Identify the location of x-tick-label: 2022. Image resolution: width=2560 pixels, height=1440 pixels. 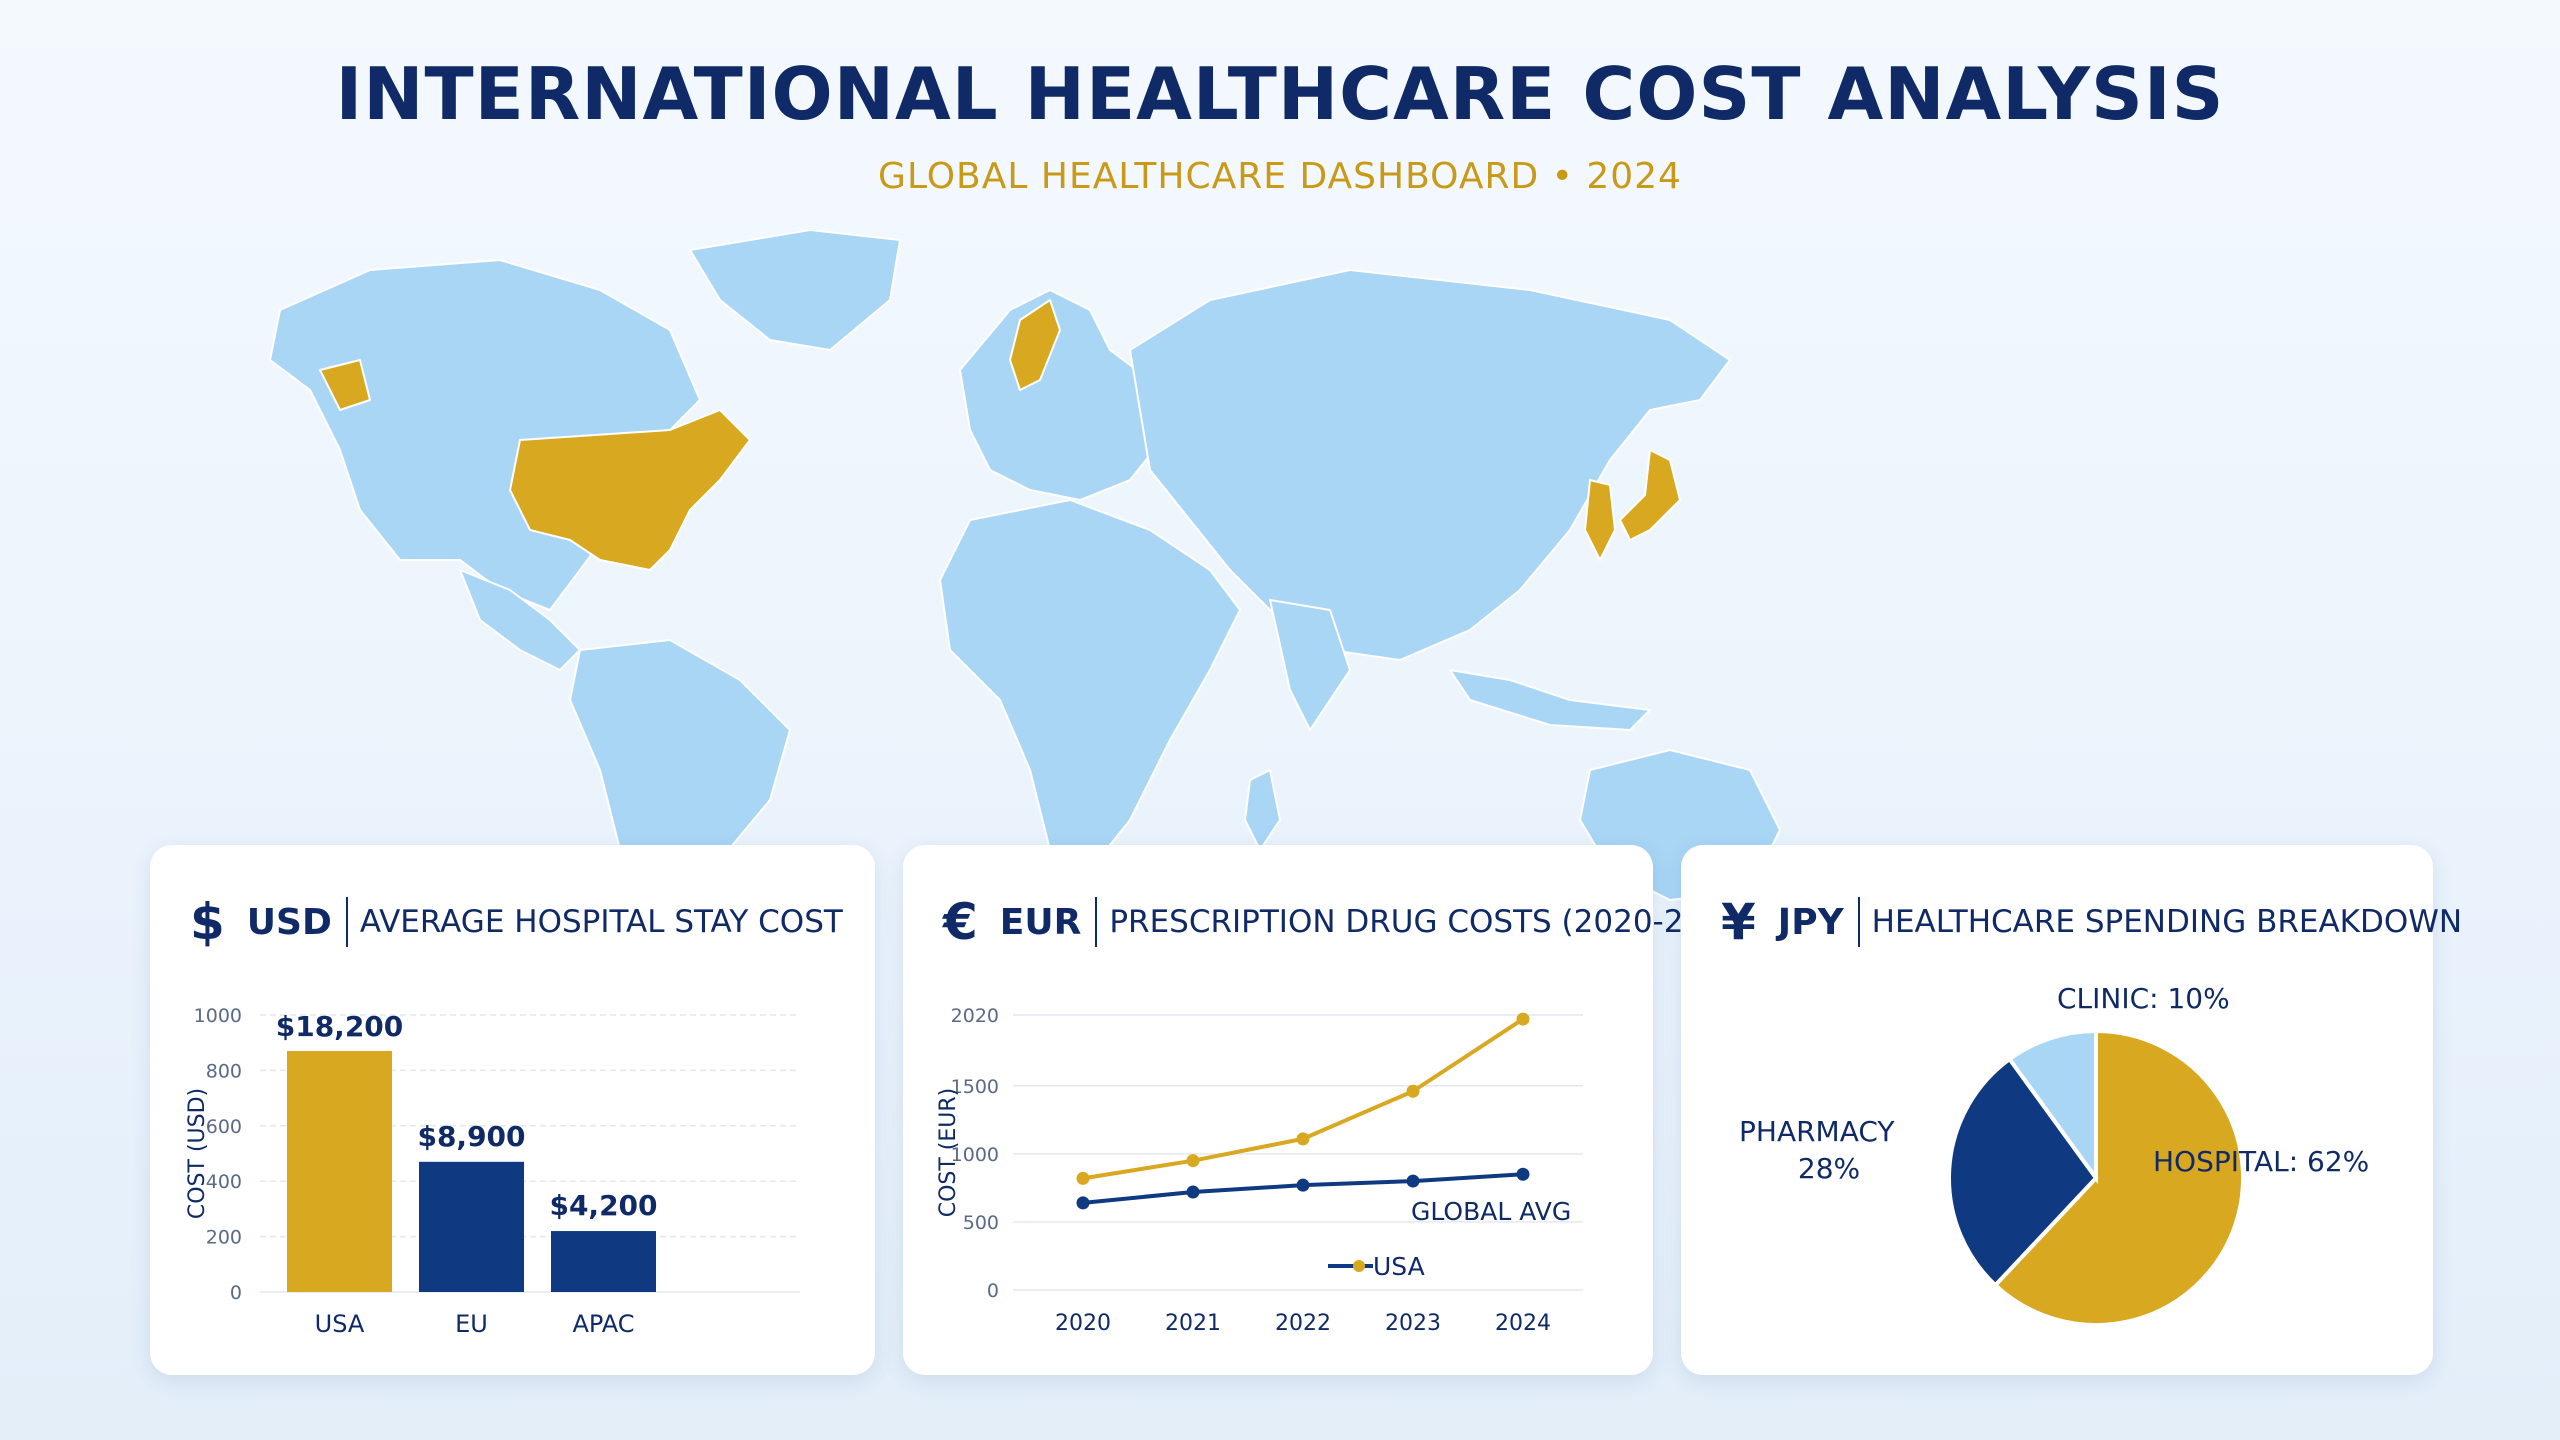
(1303, 1323).